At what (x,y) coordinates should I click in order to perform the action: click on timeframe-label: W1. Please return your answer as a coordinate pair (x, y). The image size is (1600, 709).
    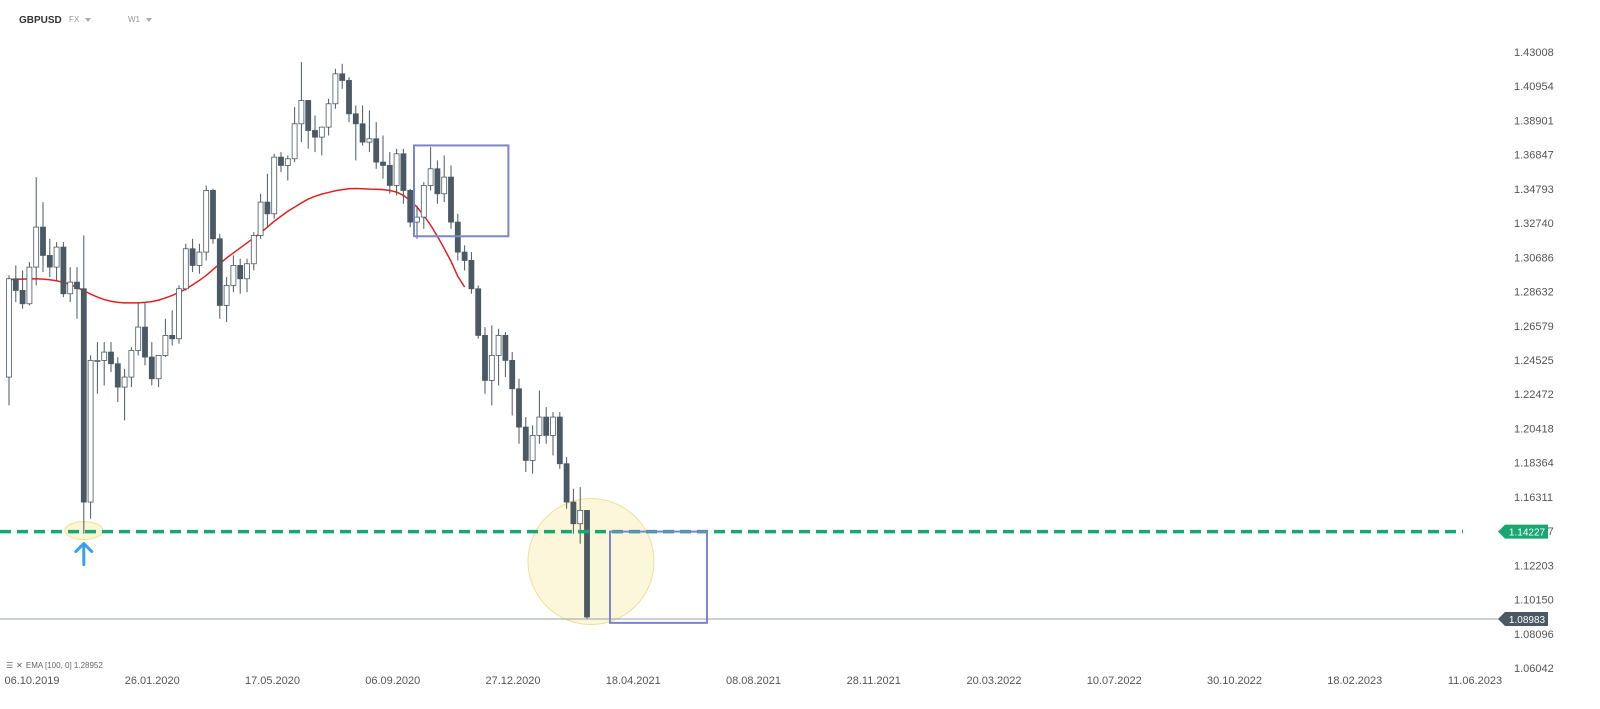
    Looking at the image, I should click on (134, 19).